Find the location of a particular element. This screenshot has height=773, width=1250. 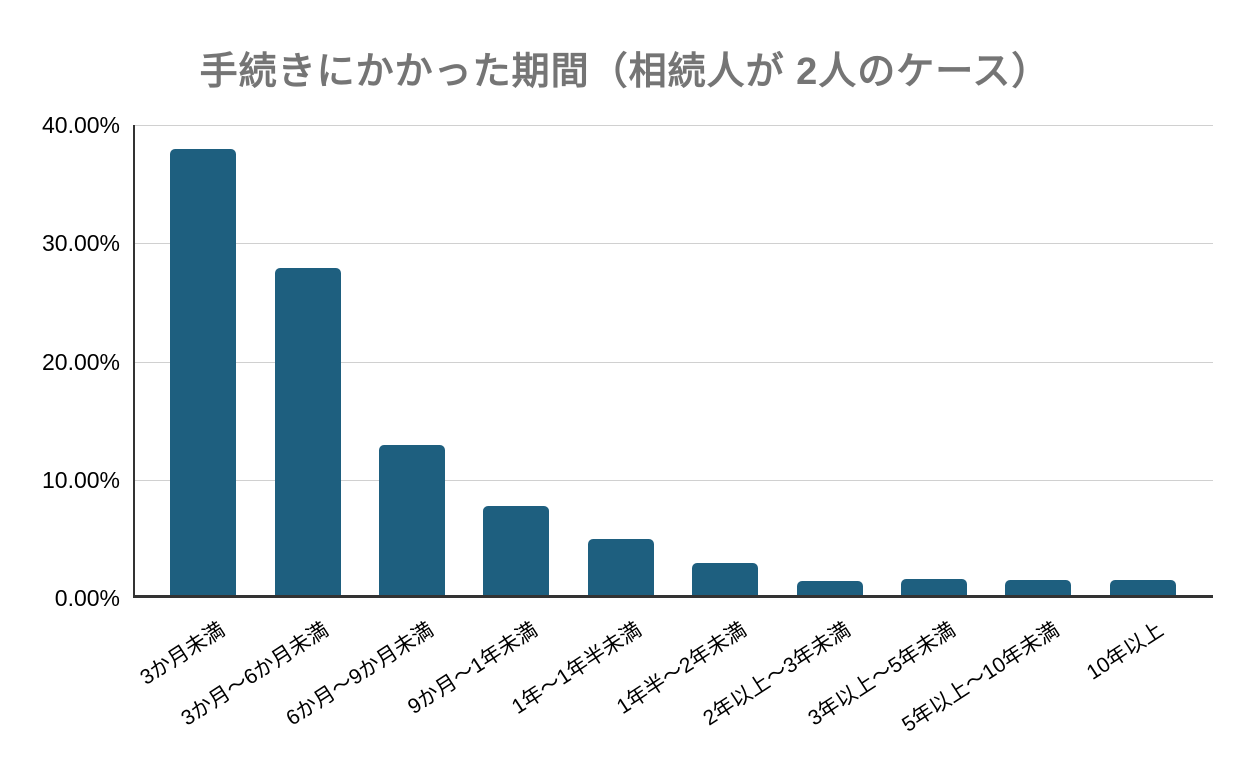

y-axis-tick-label: 20.00% is located at coordinates (80, 361).